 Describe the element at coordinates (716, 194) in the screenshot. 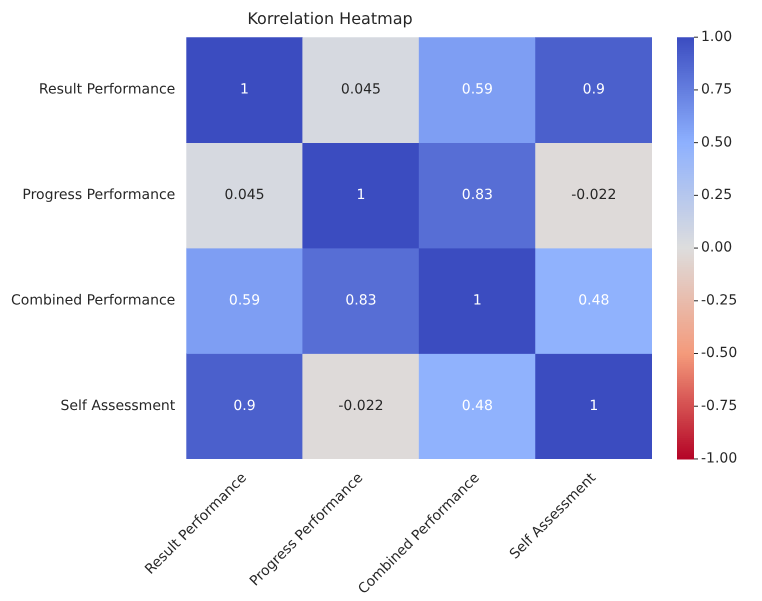

I see `color-bar-label: 0.25` at that location.